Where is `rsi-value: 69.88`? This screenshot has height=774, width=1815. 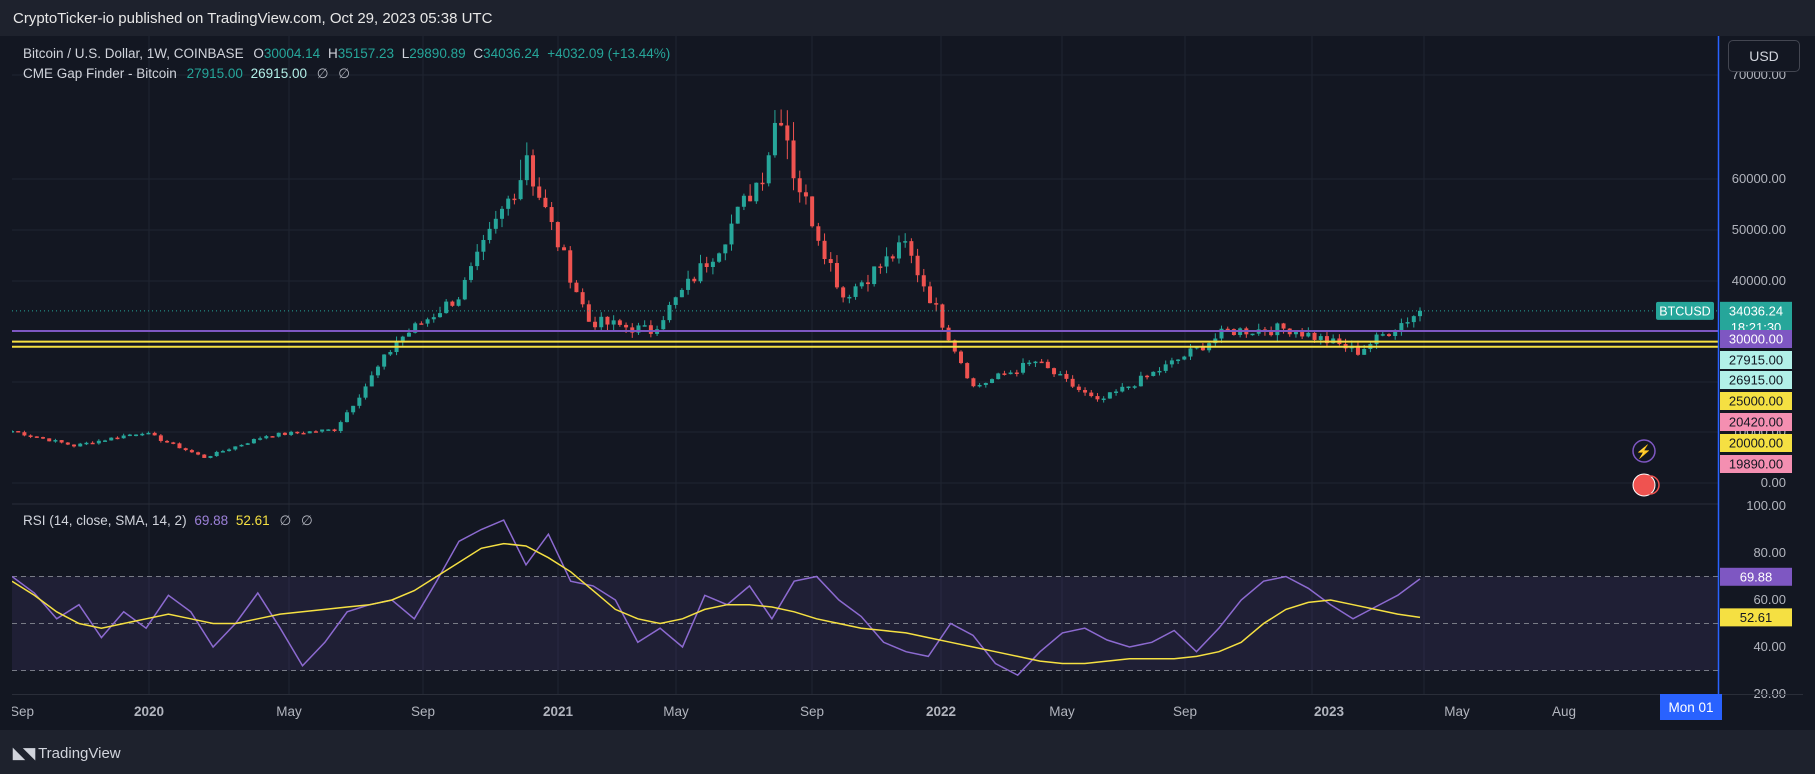
rsi-value: 69.88 is located at coordinates (211, 520).